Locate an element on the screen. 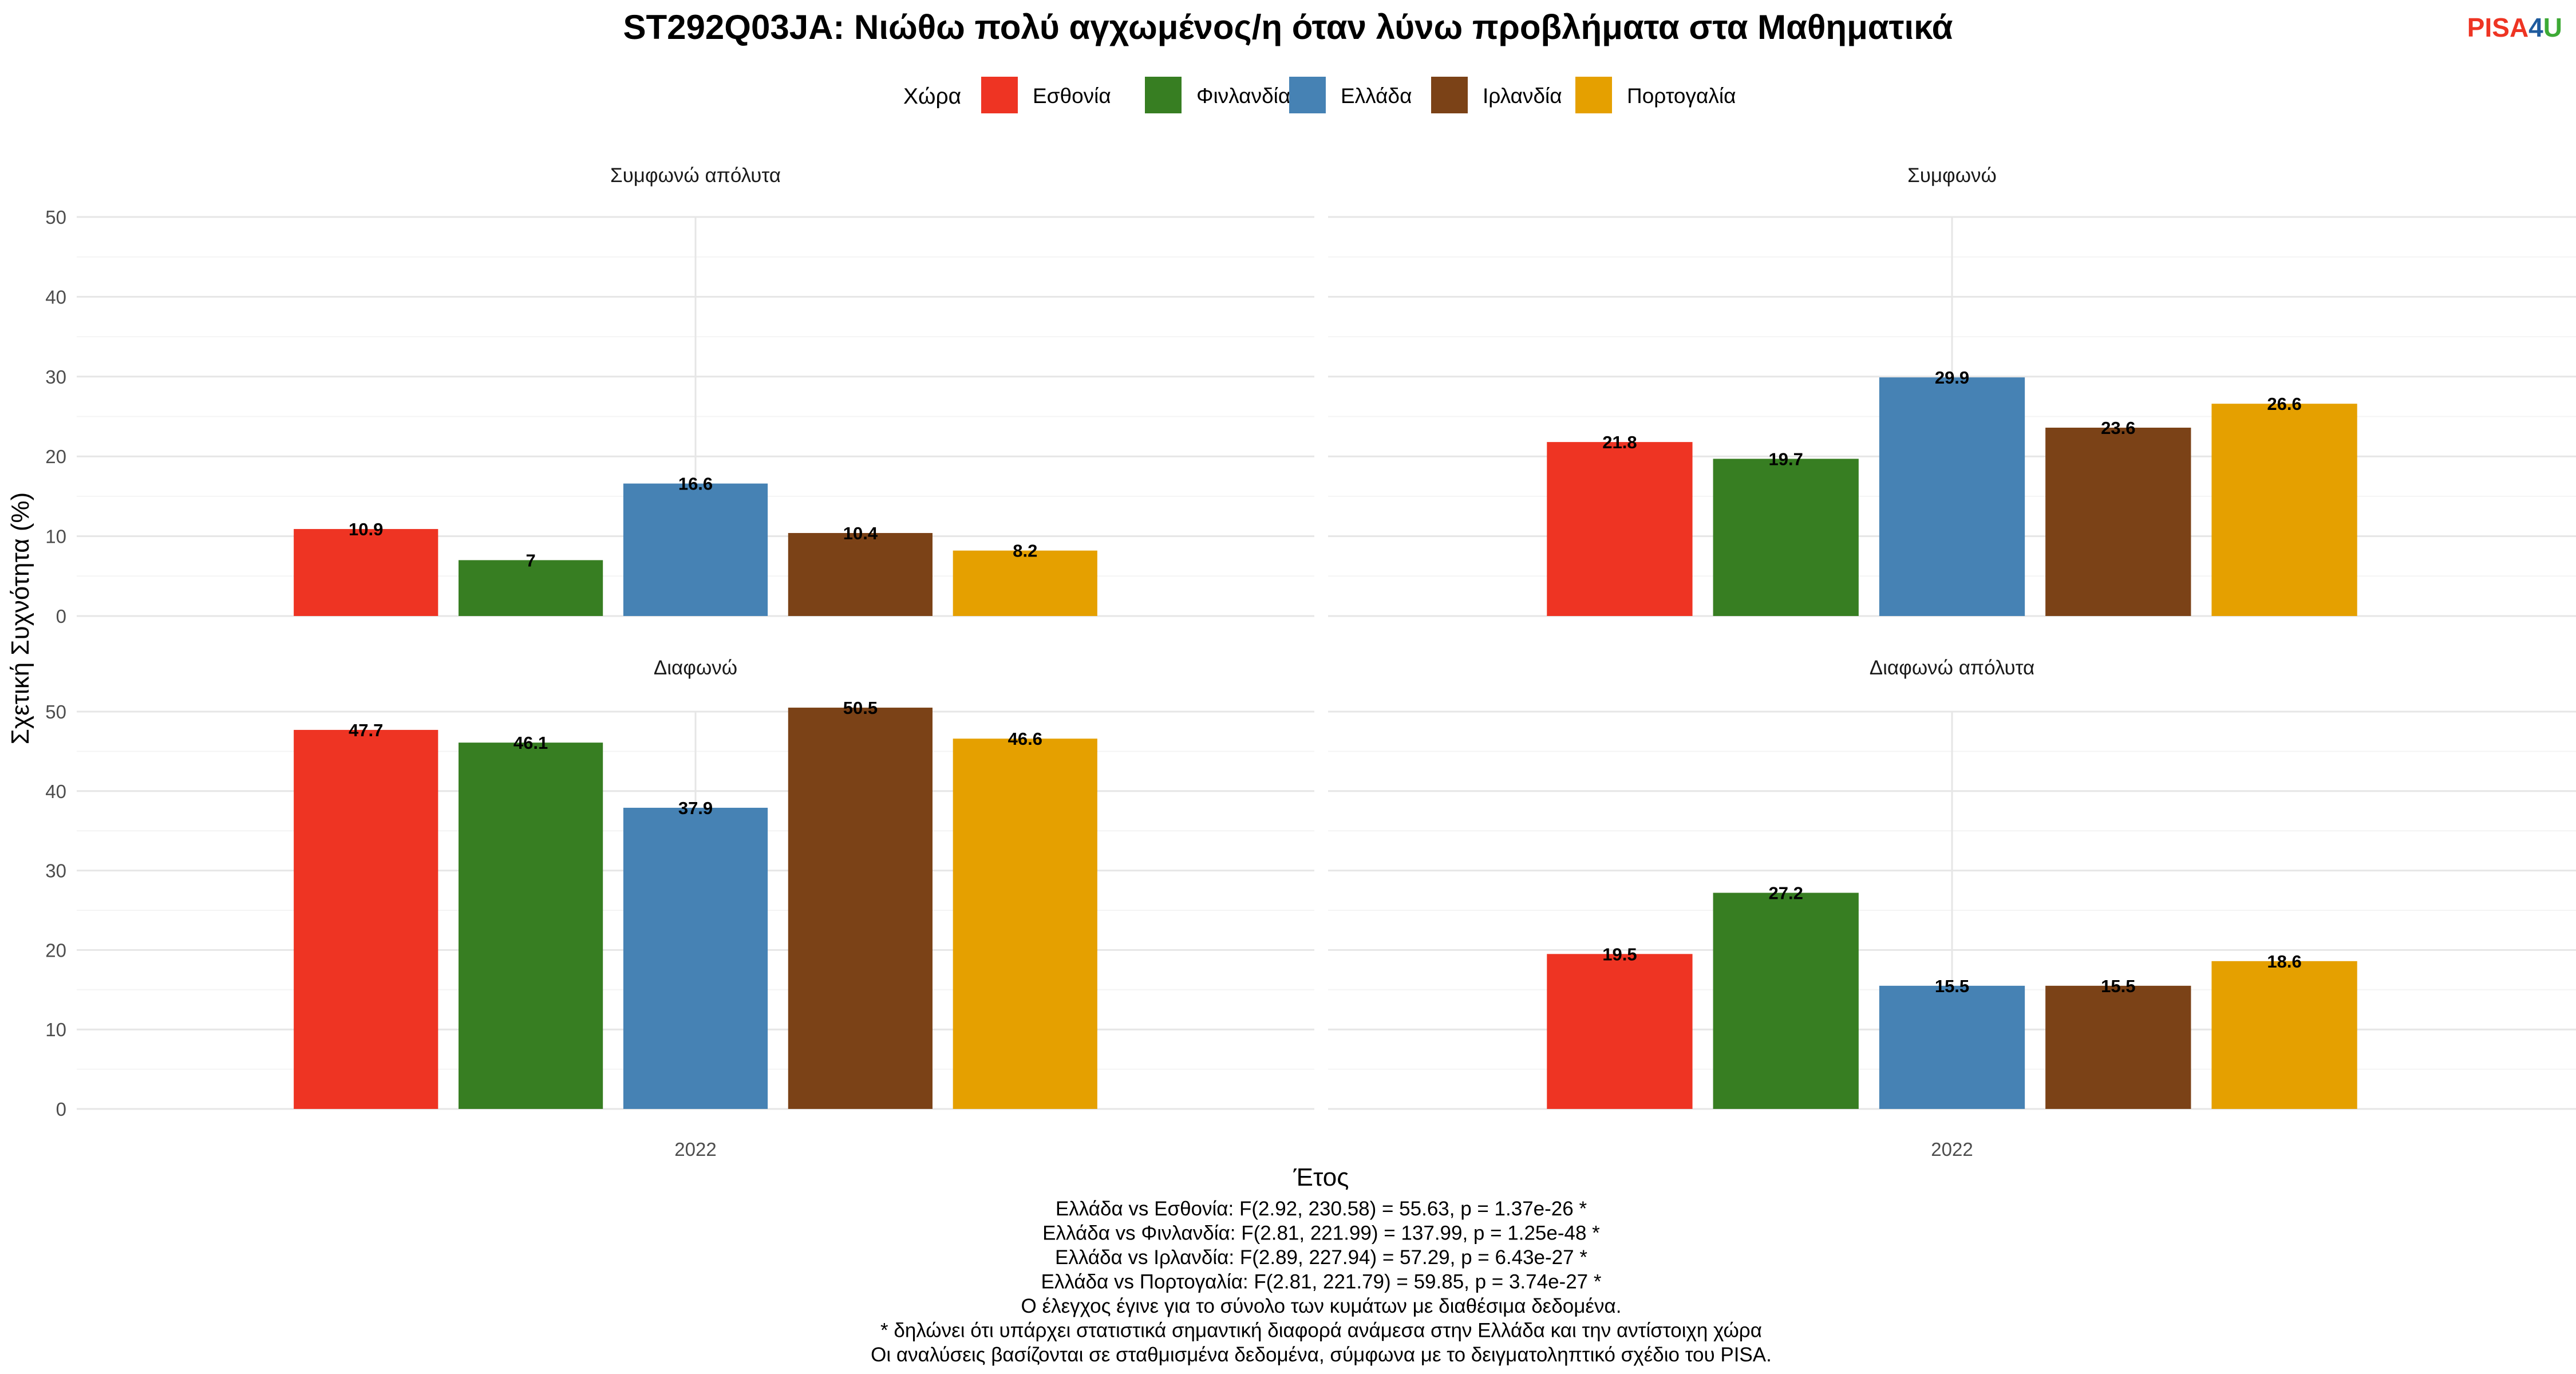 The width and height of the screenshot is (2576, 1374). facet-label: Συμφωνώ απόλυτα is located at coordinates (695, 175).